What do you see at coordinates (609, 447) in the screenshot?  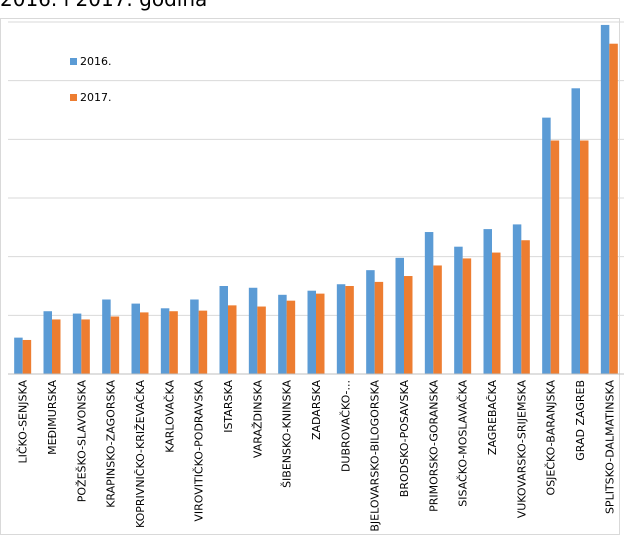 I see `x-tick-label: SPLITSKO-DALMATINSKA` at bounding box center [609, 447].